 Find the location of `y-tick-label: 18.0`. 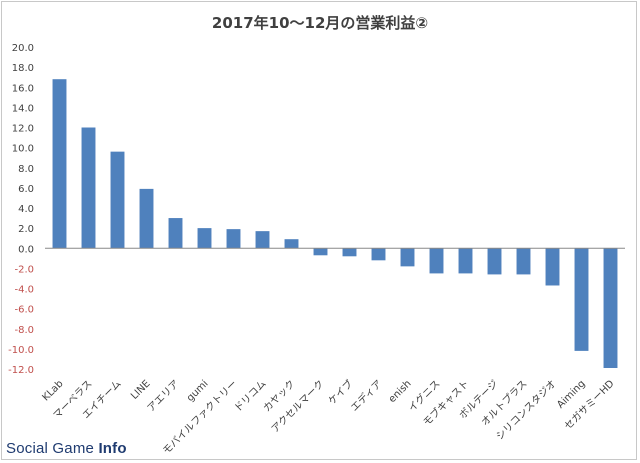

y-tick-label: 18.0 is located at coordinates (23, 68).